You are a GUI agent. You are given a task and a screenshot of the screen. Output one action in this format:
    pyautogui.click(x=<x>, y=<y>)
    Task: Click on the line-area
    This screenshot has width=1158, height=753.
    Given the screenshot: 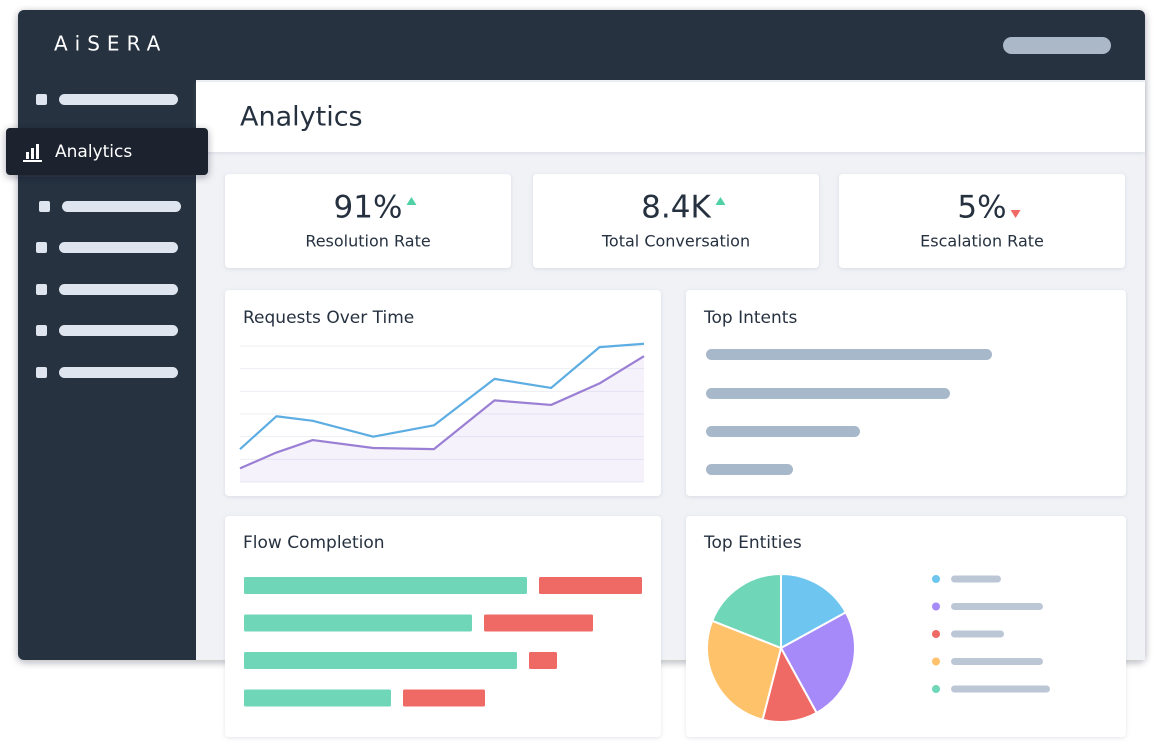 What is the action you would take?
    pyautogui.click(x=442, y=419)
    